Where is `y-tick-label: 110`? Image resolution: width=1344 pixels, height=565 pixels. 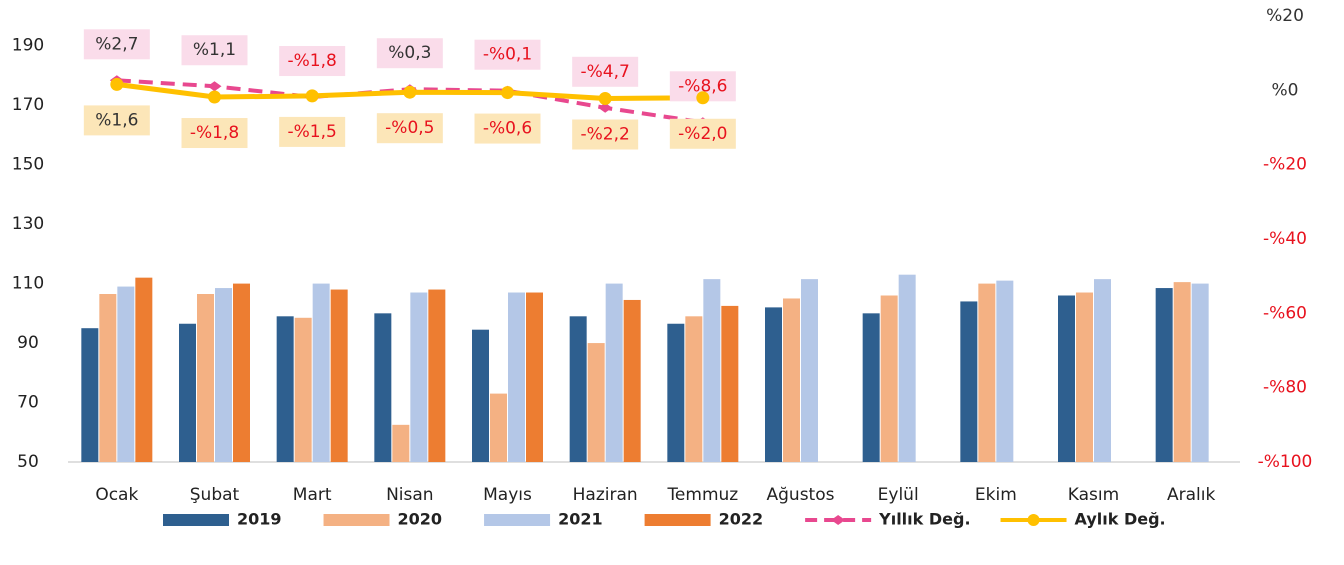
y-tick-label: 110 is located at coordinates (28, 284).